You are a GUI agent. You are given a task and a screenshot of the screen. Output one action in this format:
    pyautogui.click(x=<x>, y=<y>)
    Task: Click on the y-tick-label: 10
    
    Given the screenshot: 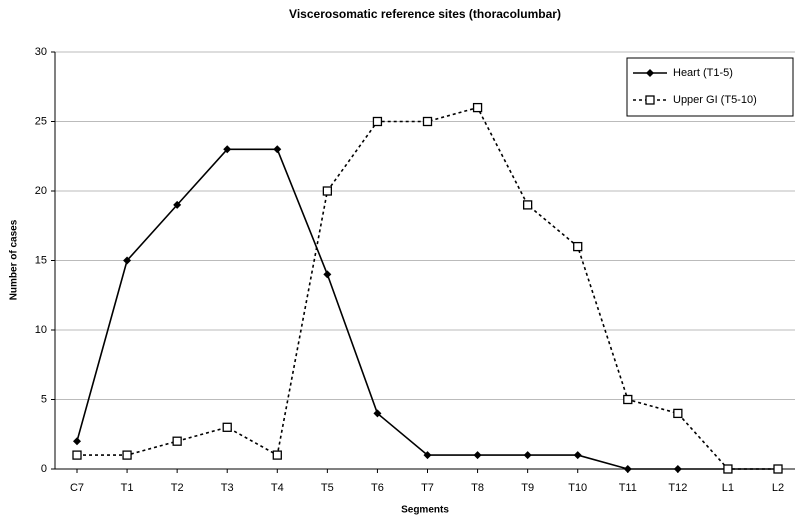 What is the action you would take?
    pyautogui.click(x=41, y=330)
    